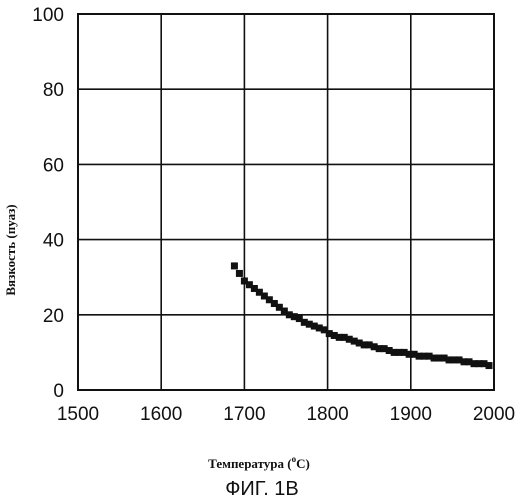  I want to click on x-tick-label: 1800, so click(327, 414).